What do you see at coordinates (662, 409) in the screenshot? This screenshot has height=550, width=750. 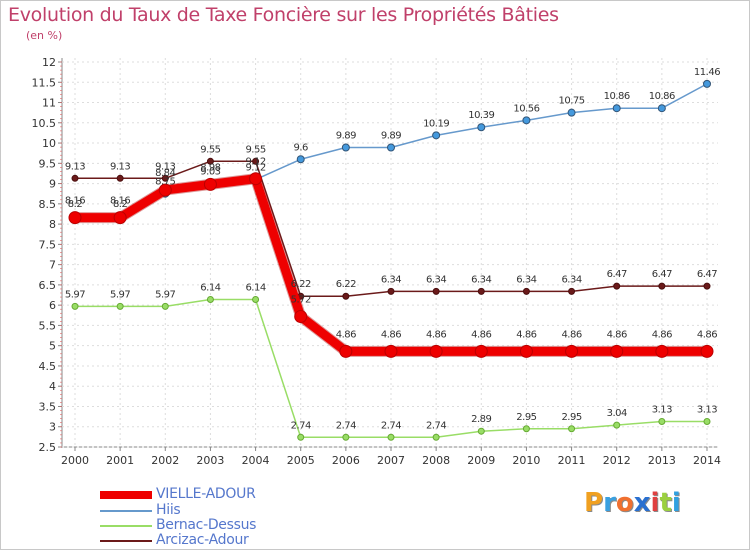 I see `data-label-bernac-dessus: 3.13` at bounding box center [662, 409].